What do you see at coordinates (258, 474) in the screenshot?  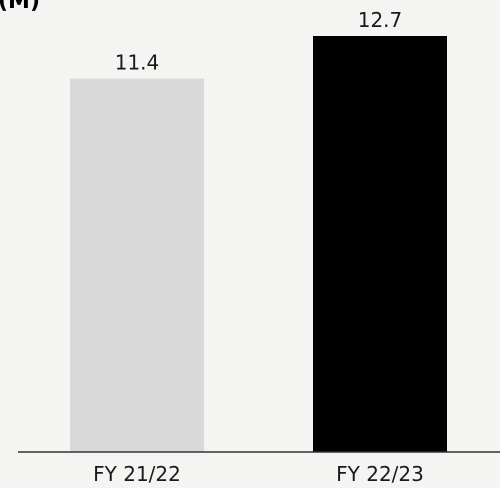 I see `category-labels-group: FY 21/22 FY 22/23` at bounding box center [258, 474].